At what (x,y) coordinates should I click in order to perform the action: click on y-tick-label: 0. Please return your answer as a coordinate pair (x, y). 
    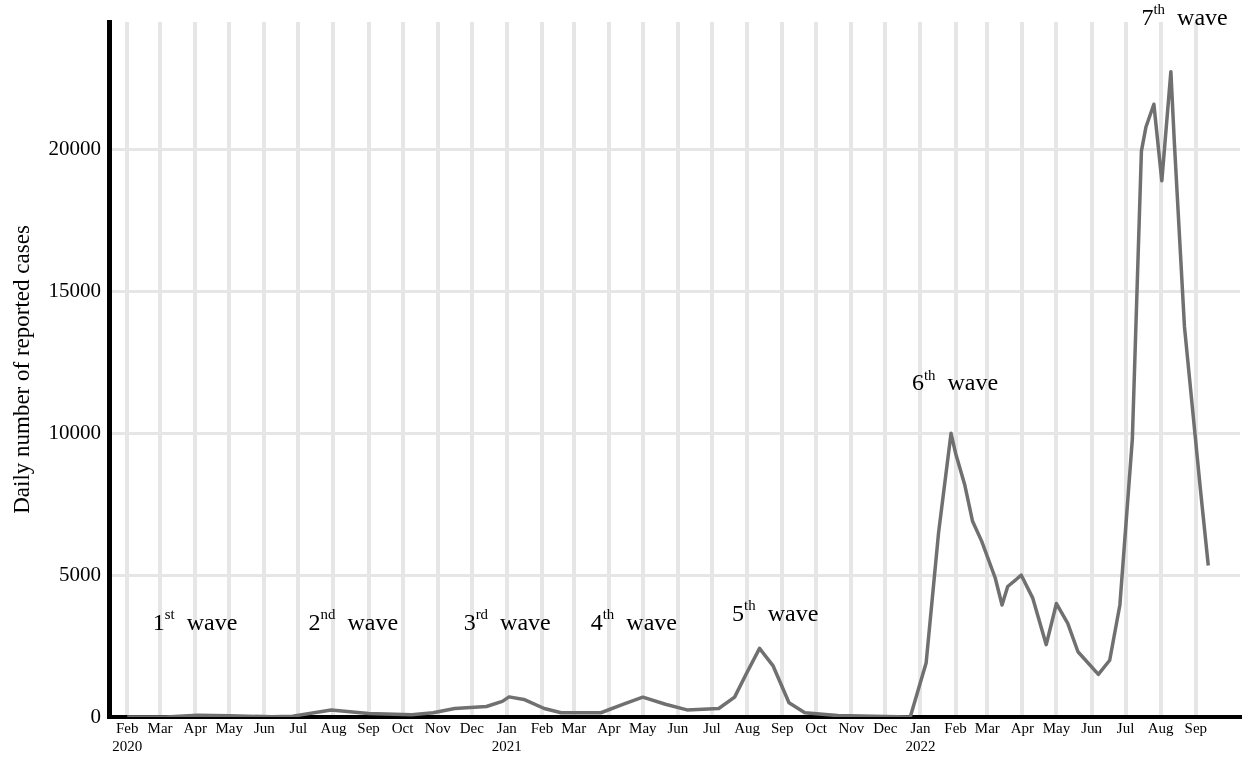
    Looking at the image, I should click on (96, 715).